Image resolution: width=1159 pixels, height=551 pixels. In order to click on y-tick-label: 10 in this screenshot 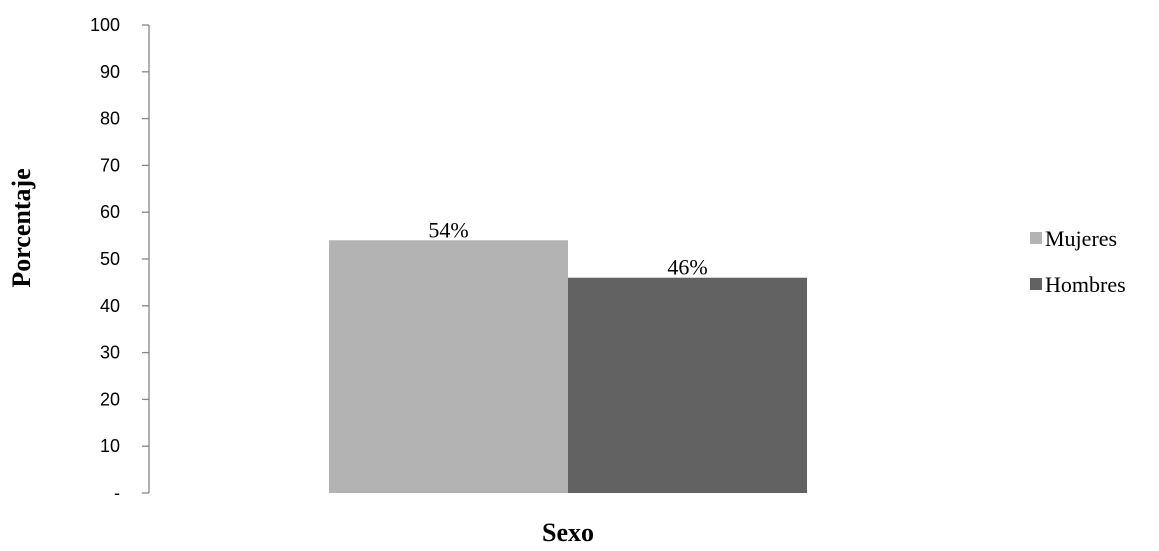, I will do `click(110, 446)`.